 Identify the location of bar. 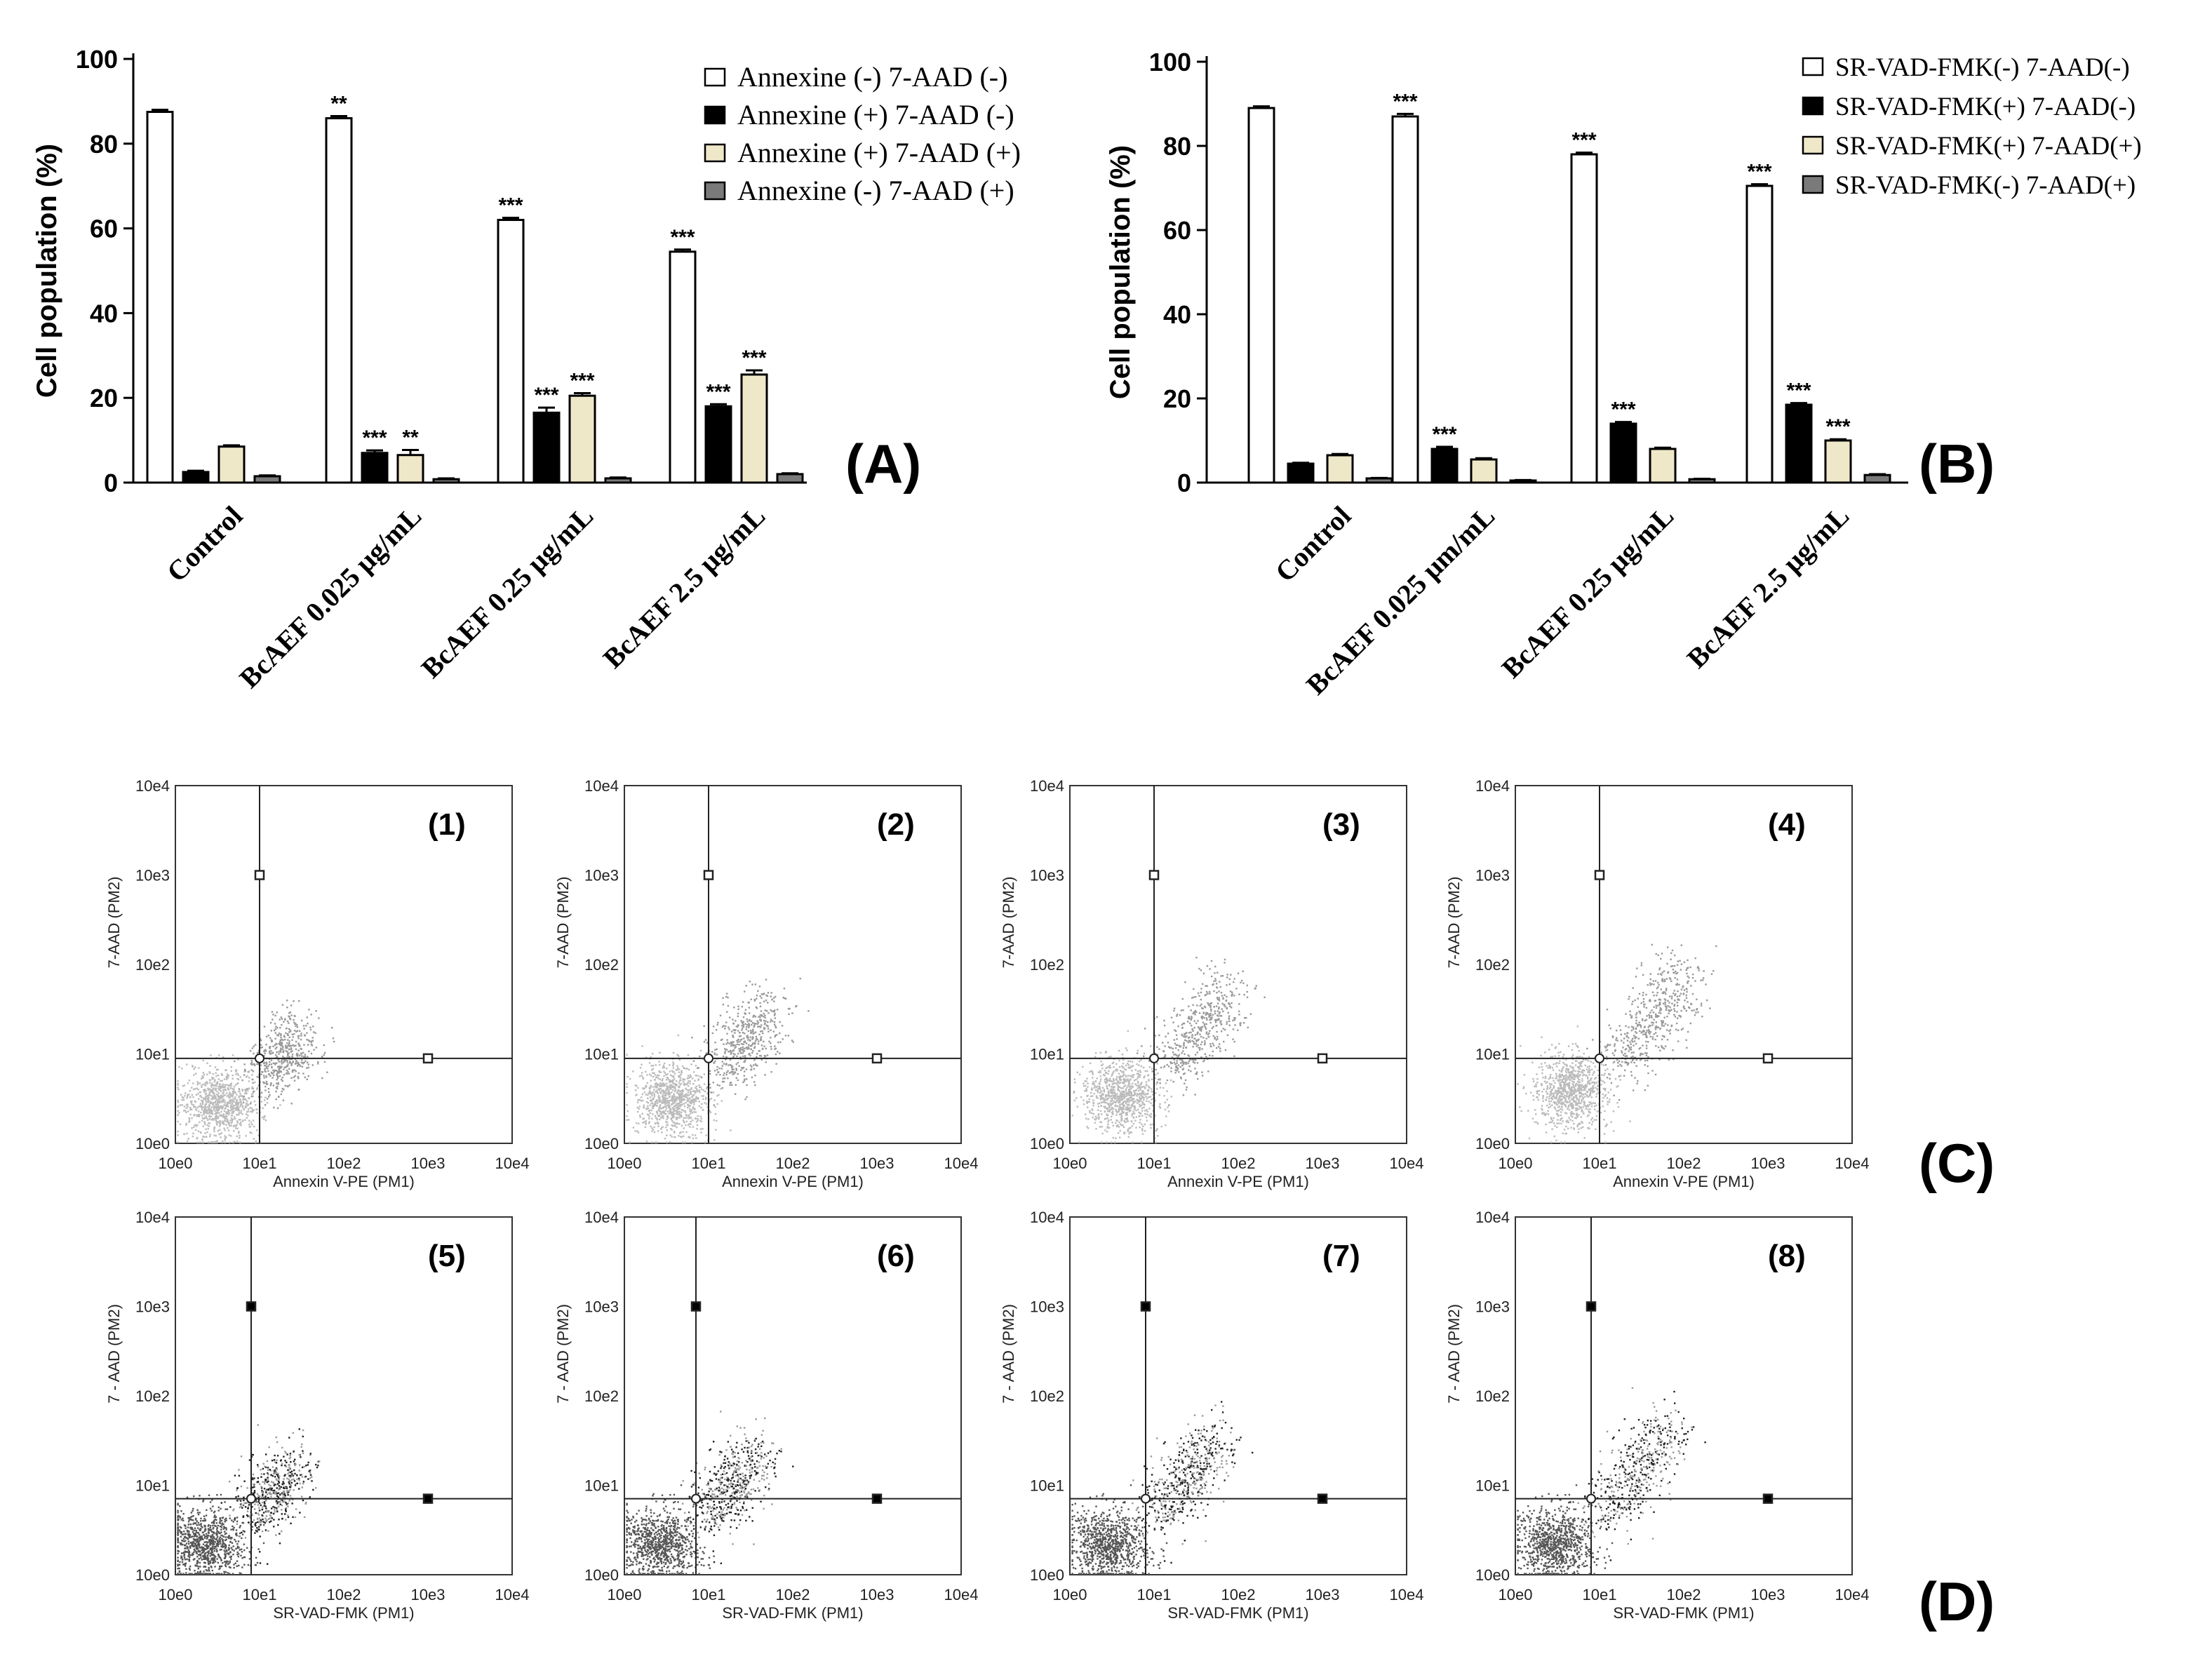
(375, 468).